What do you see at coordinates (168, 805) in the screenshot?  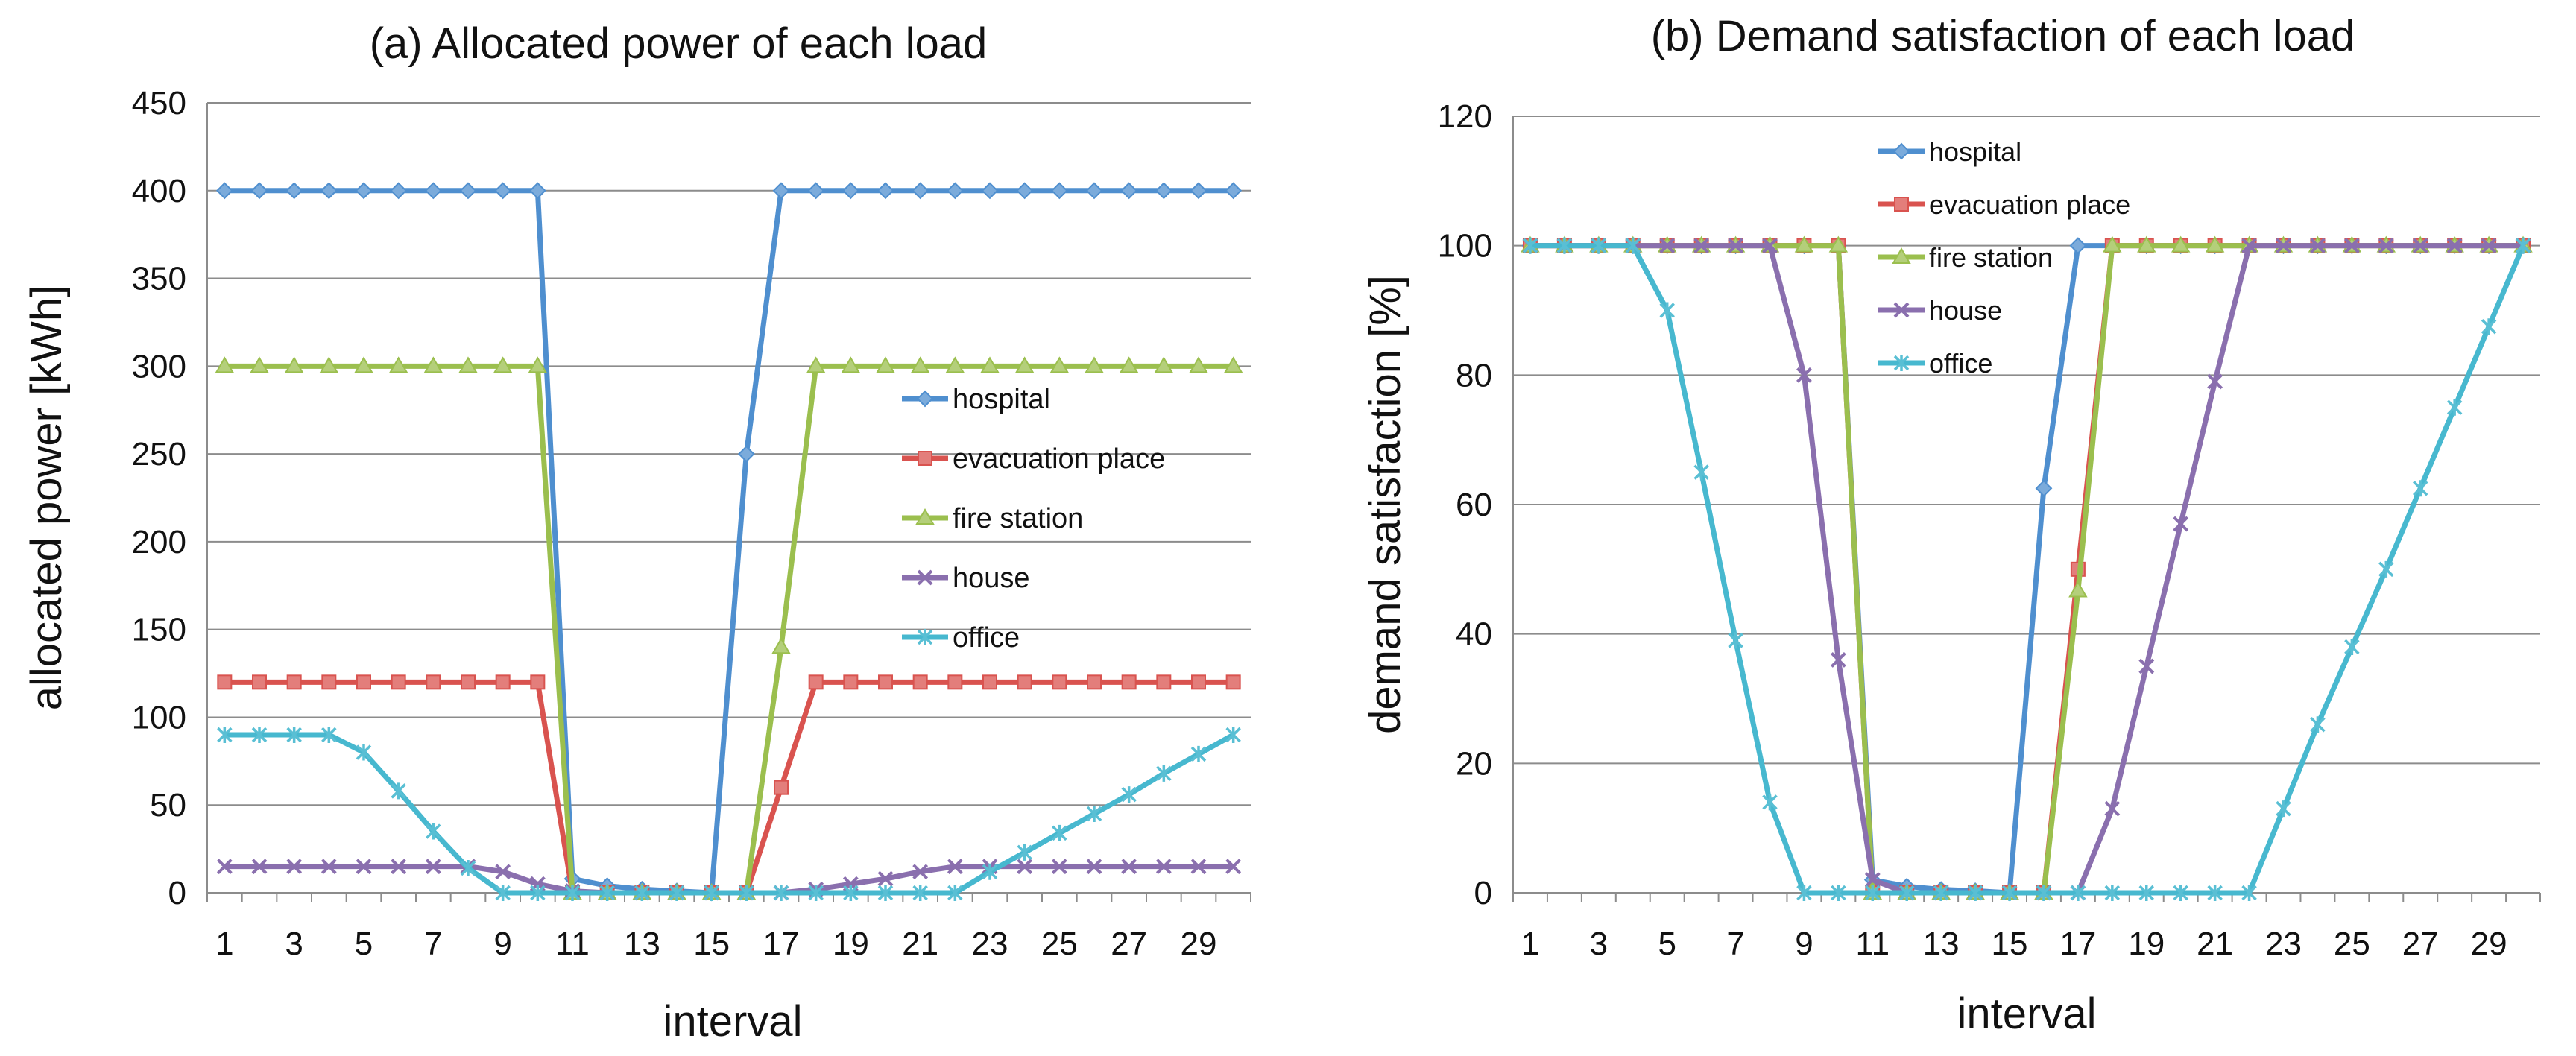 I see `y-tick-label: 50` at bounding box center [168, 805].